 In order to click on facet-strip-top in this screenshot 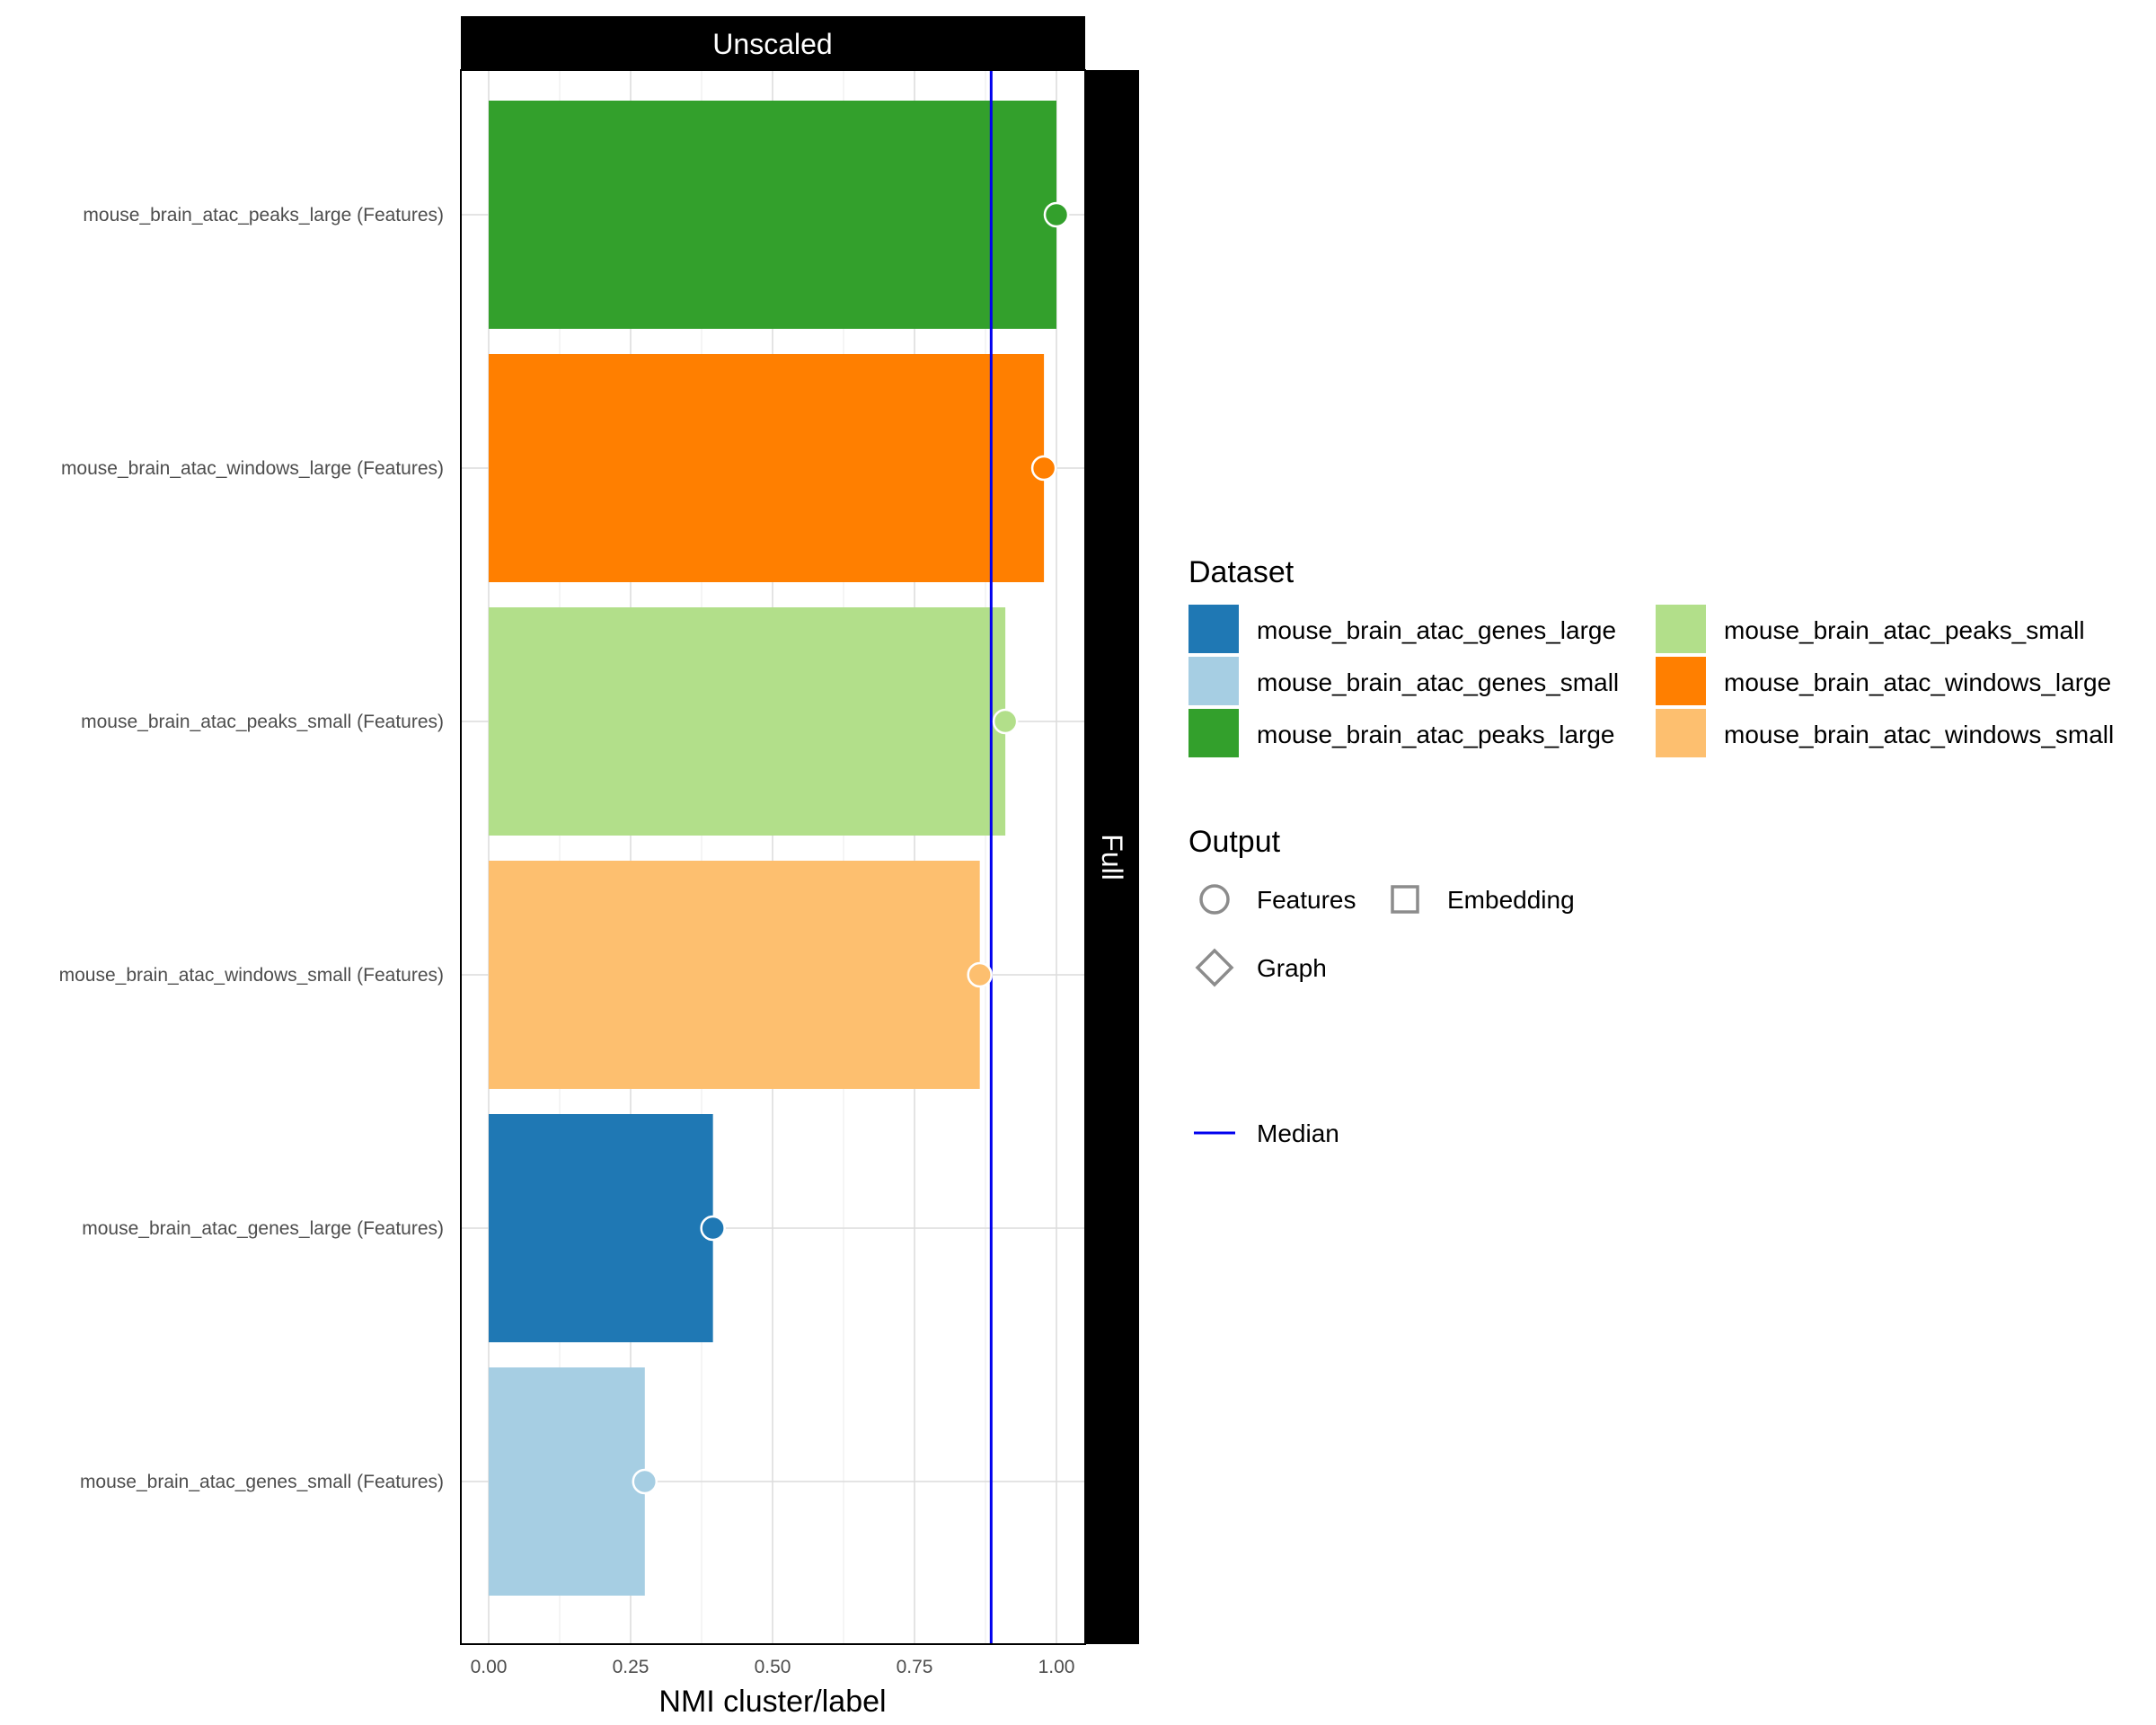, I will do `click(773, 43)`.